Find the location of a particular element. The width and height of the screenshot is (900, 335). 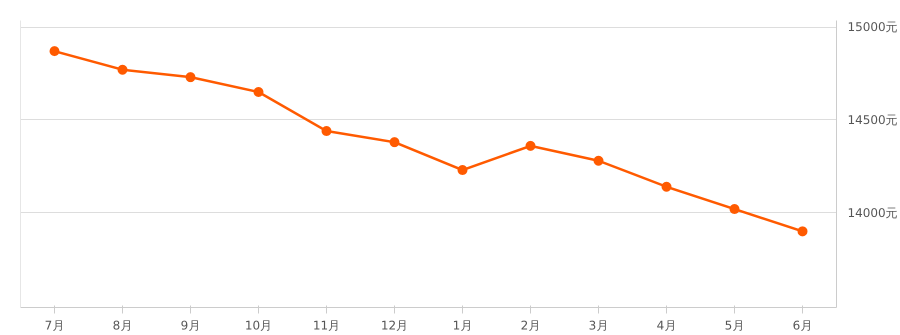

y-tick-label: 14500元 is located at coordinates (873, 119).